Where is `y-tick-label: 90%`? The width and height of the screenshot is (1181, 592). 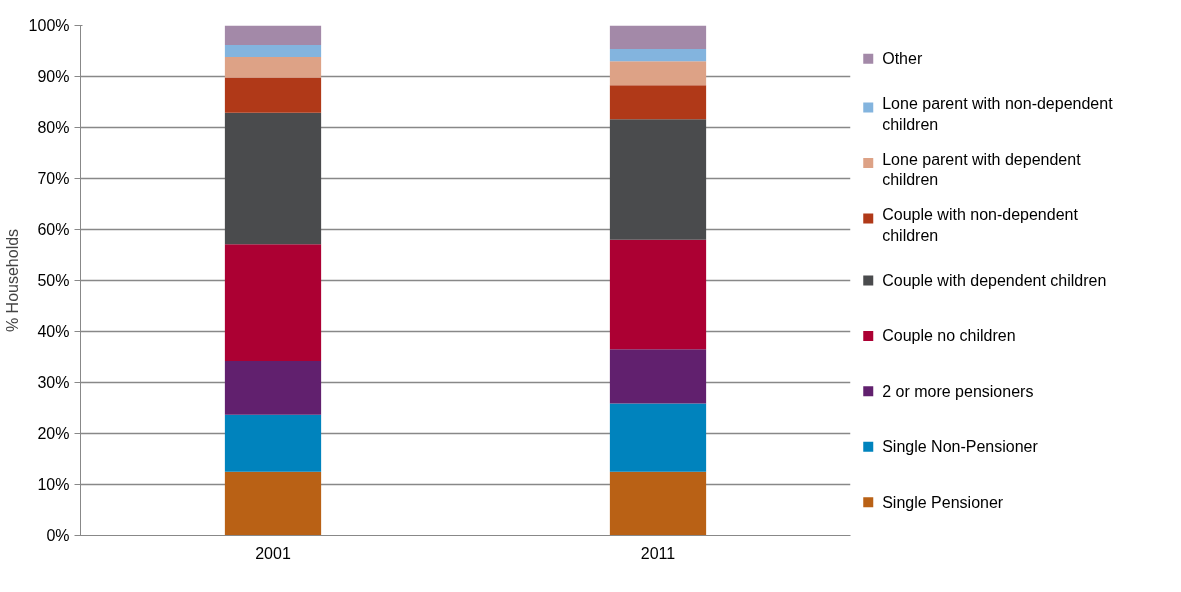
y-tick-label: 90% is located at coordinates (53, 76).